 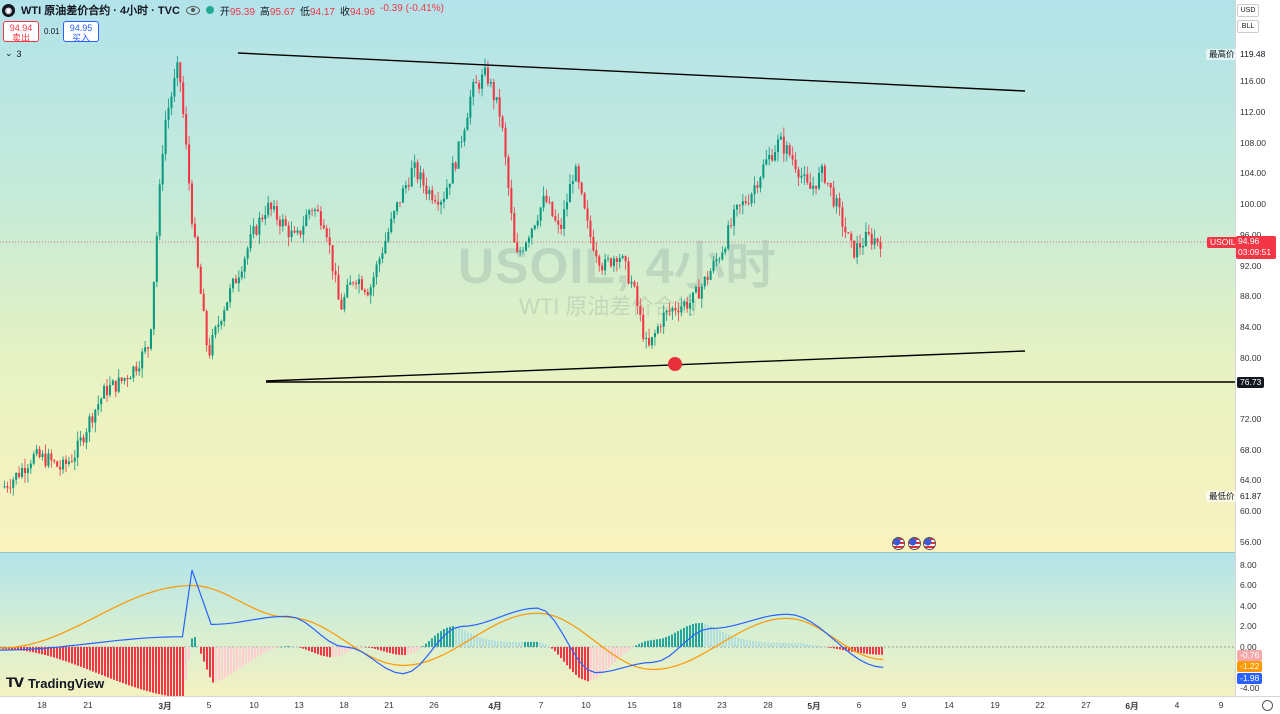 What do you see at coordinates (322, 12) in the screenshot?
I see `ohlc-low-value: 94.17` at bounding box center [322, 12].